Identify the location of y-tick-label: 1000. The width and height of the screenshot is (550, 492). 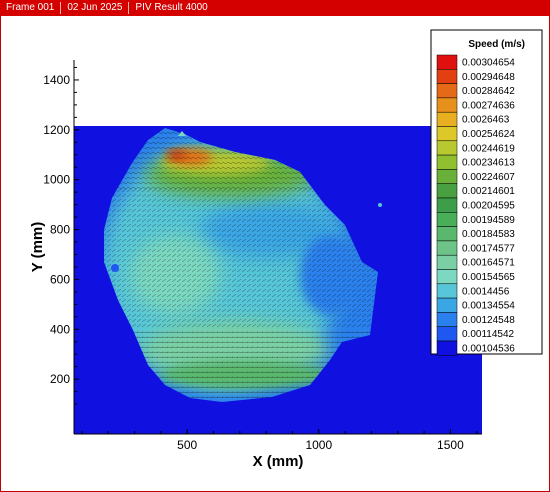
(56, 180).